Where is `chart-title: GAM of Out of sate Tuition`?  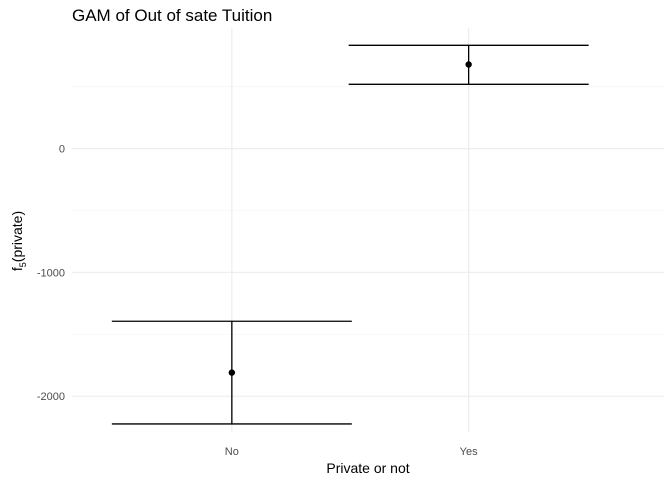 chart-title: GAM of Out of sate Tuition is located at coordinates (172, 15).